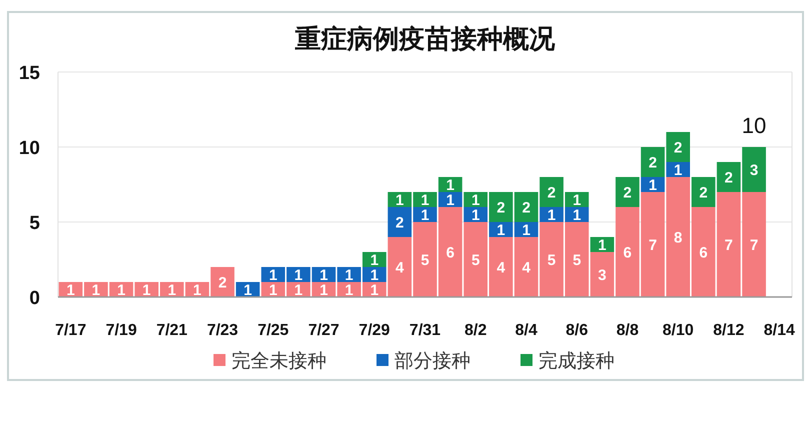 Image resolution: width=811 pixels, height=423 pixels. I want to click on x-tick-label: 8/6, so click(577, 330).